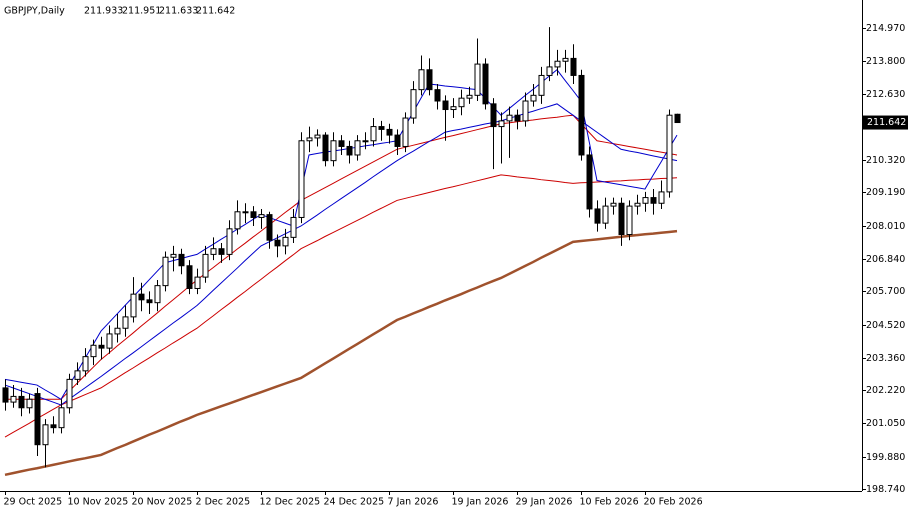 The width and height of the screenshot is (909, 513). What do you see at coordinates (885, 28) in the screenshot?
I see `y-tick-label: 214.970` at bounding box center [885, 28].